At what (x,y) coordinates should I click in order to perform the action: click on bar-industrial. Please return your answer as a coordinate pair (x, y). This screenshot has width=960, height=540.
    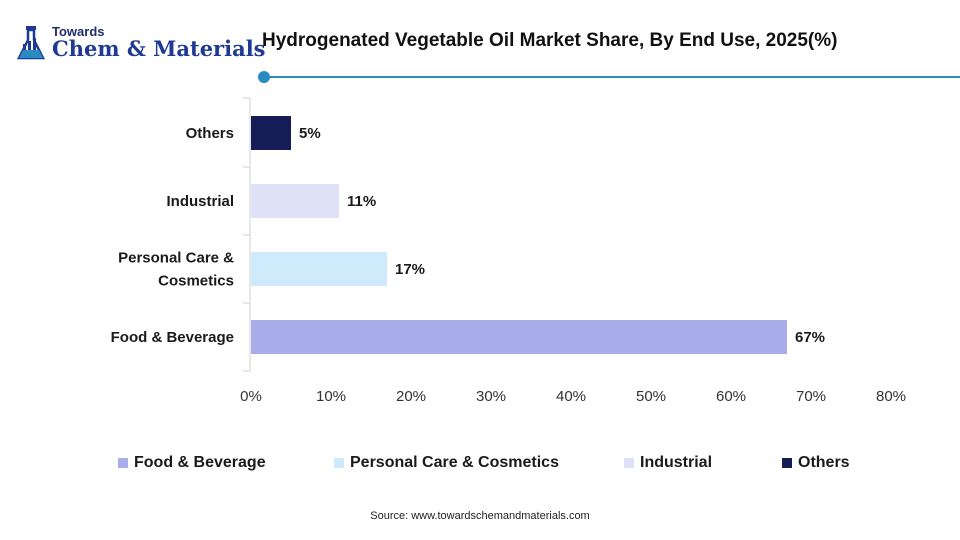
    Looking at the image, I should click on (295, 201).